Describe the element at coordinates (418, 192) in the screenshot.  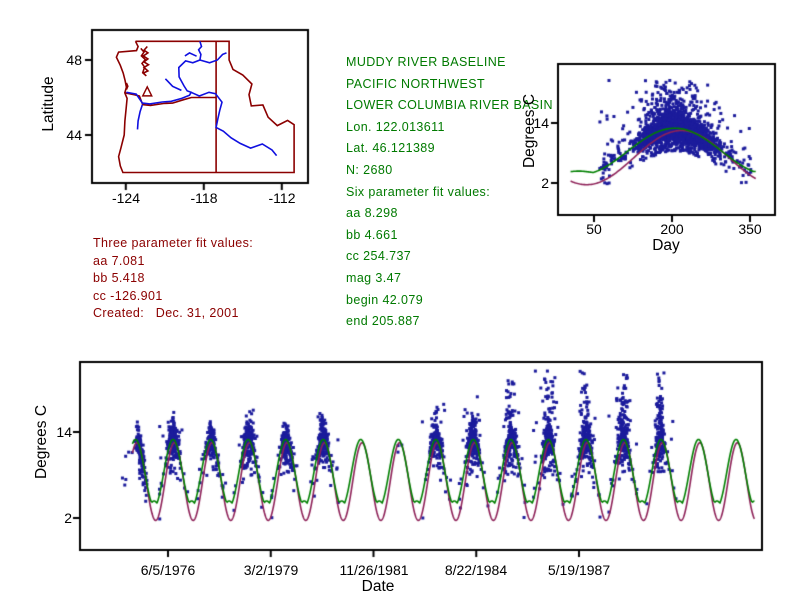
I see `six-param-header: Six parameter fit values:` at that location.